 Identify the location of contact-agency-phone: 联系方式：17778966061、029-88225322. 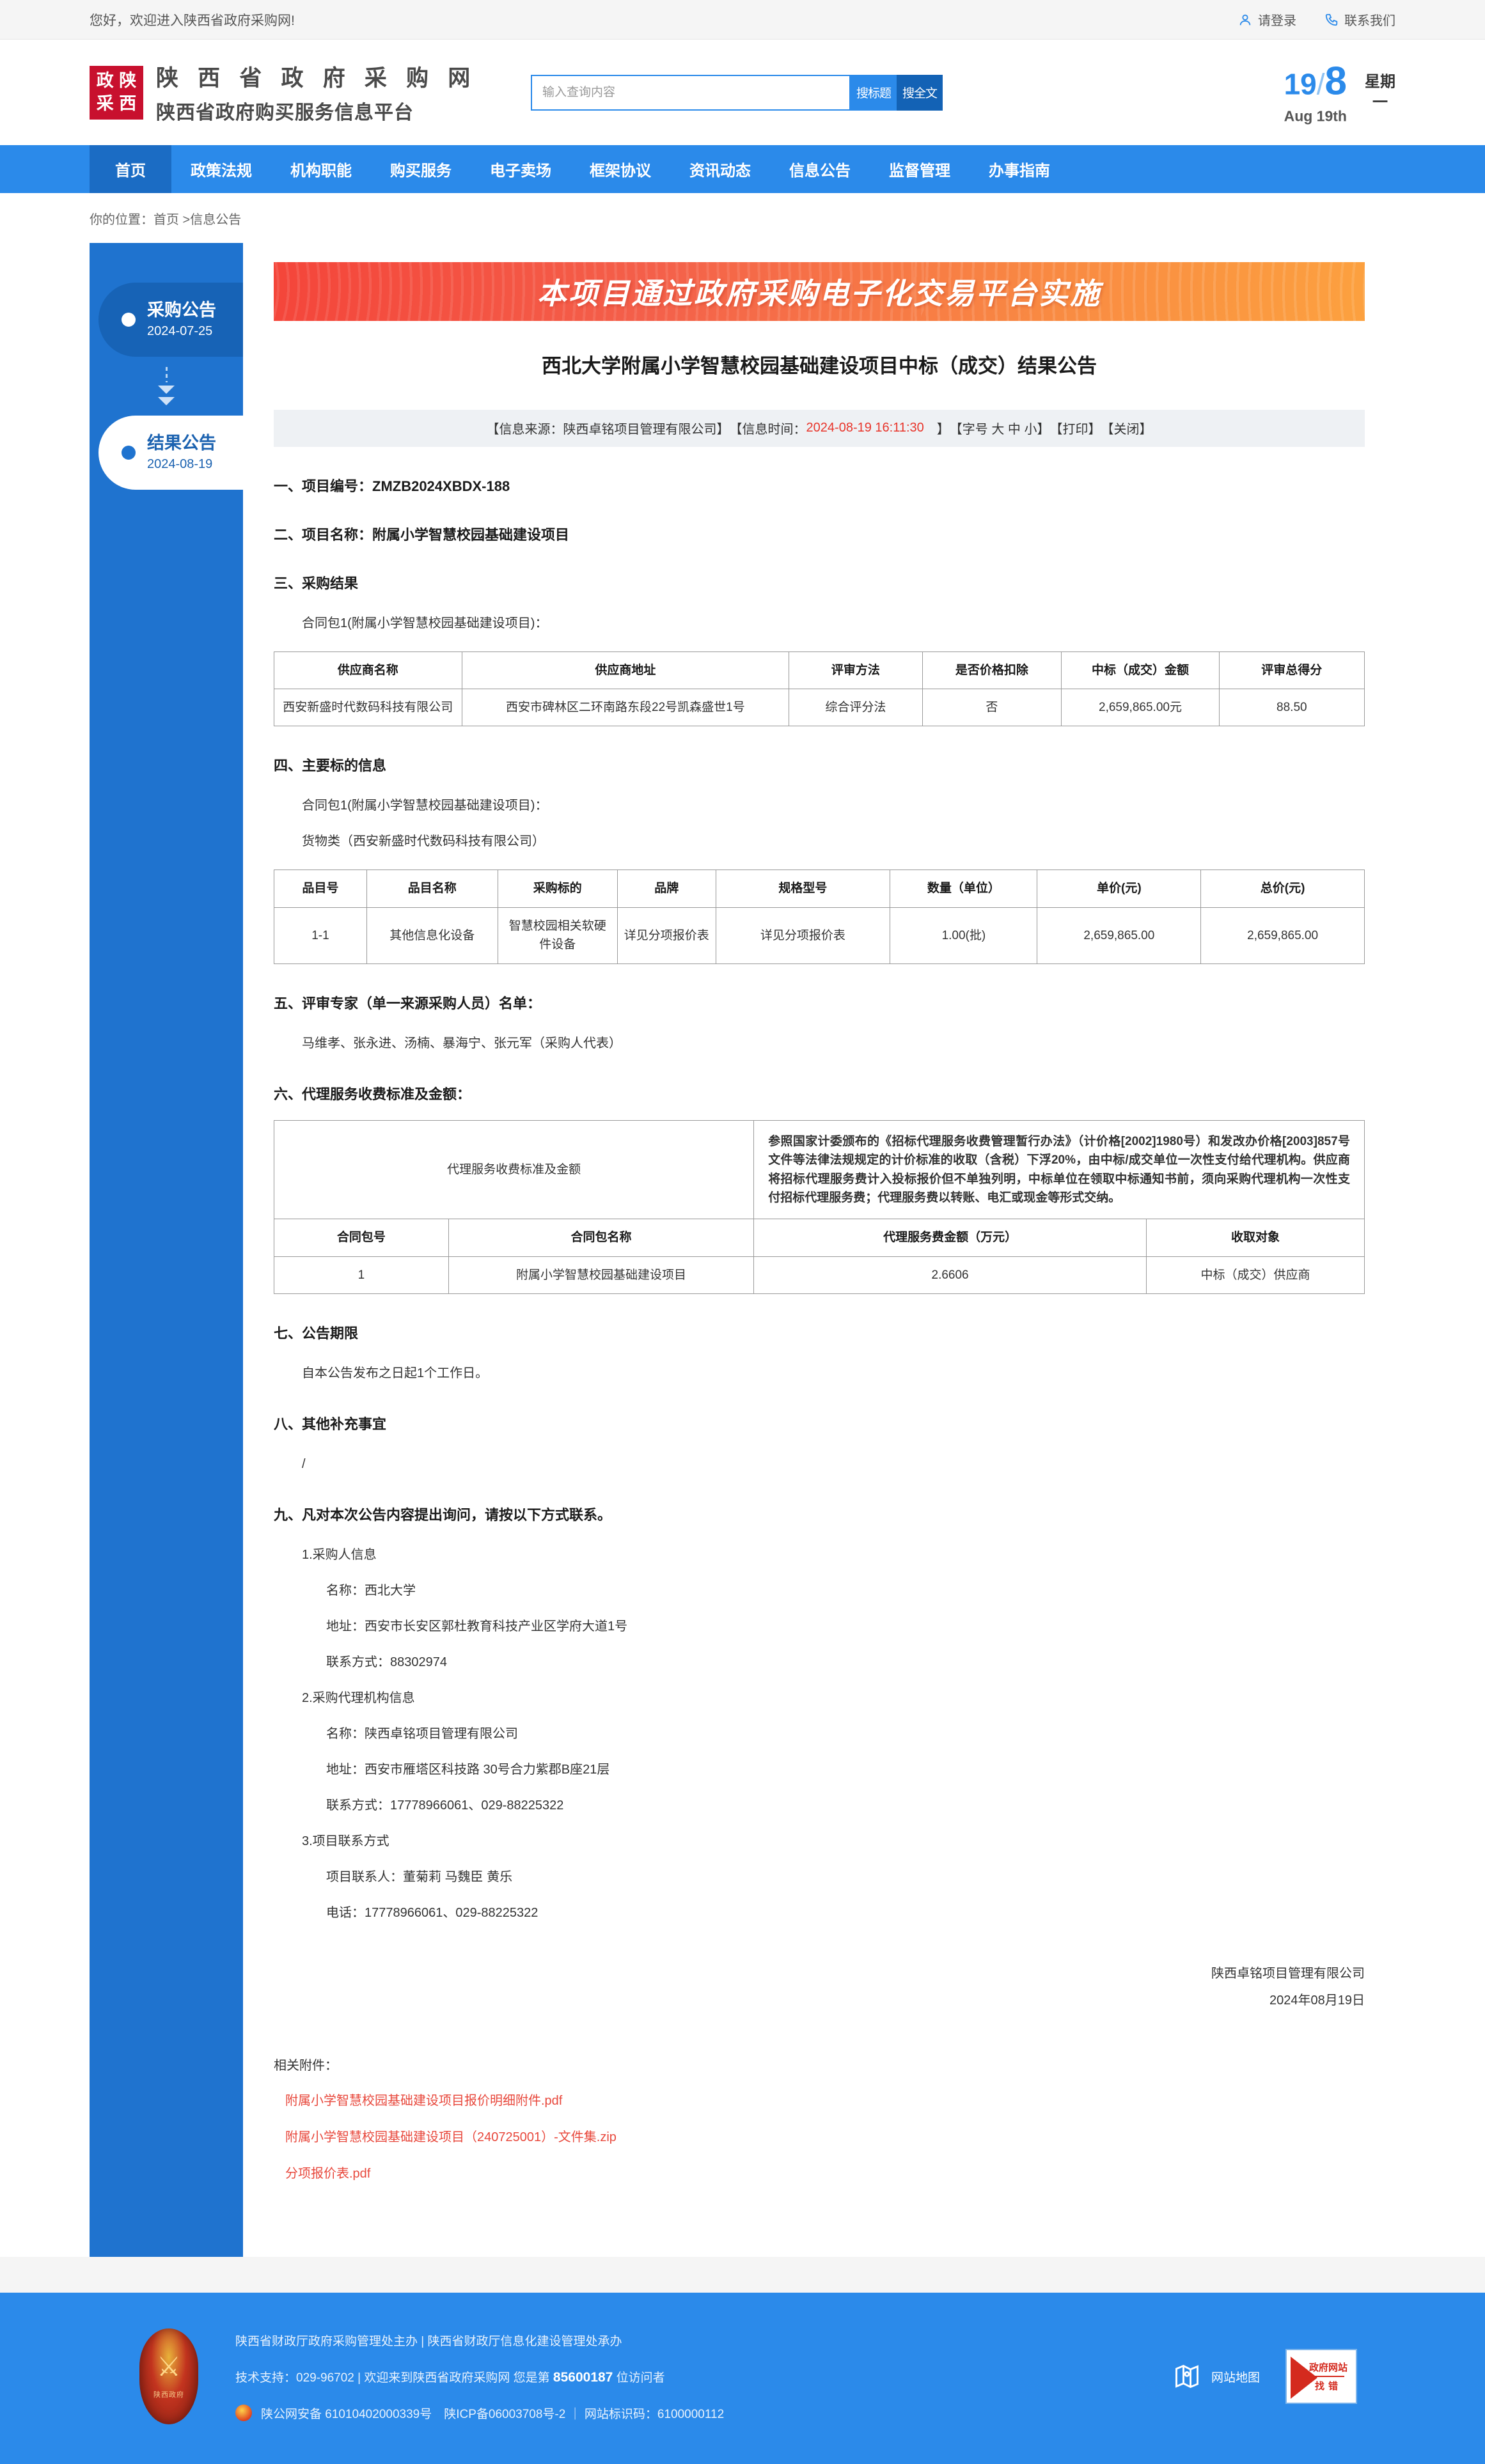
(445, 1805).